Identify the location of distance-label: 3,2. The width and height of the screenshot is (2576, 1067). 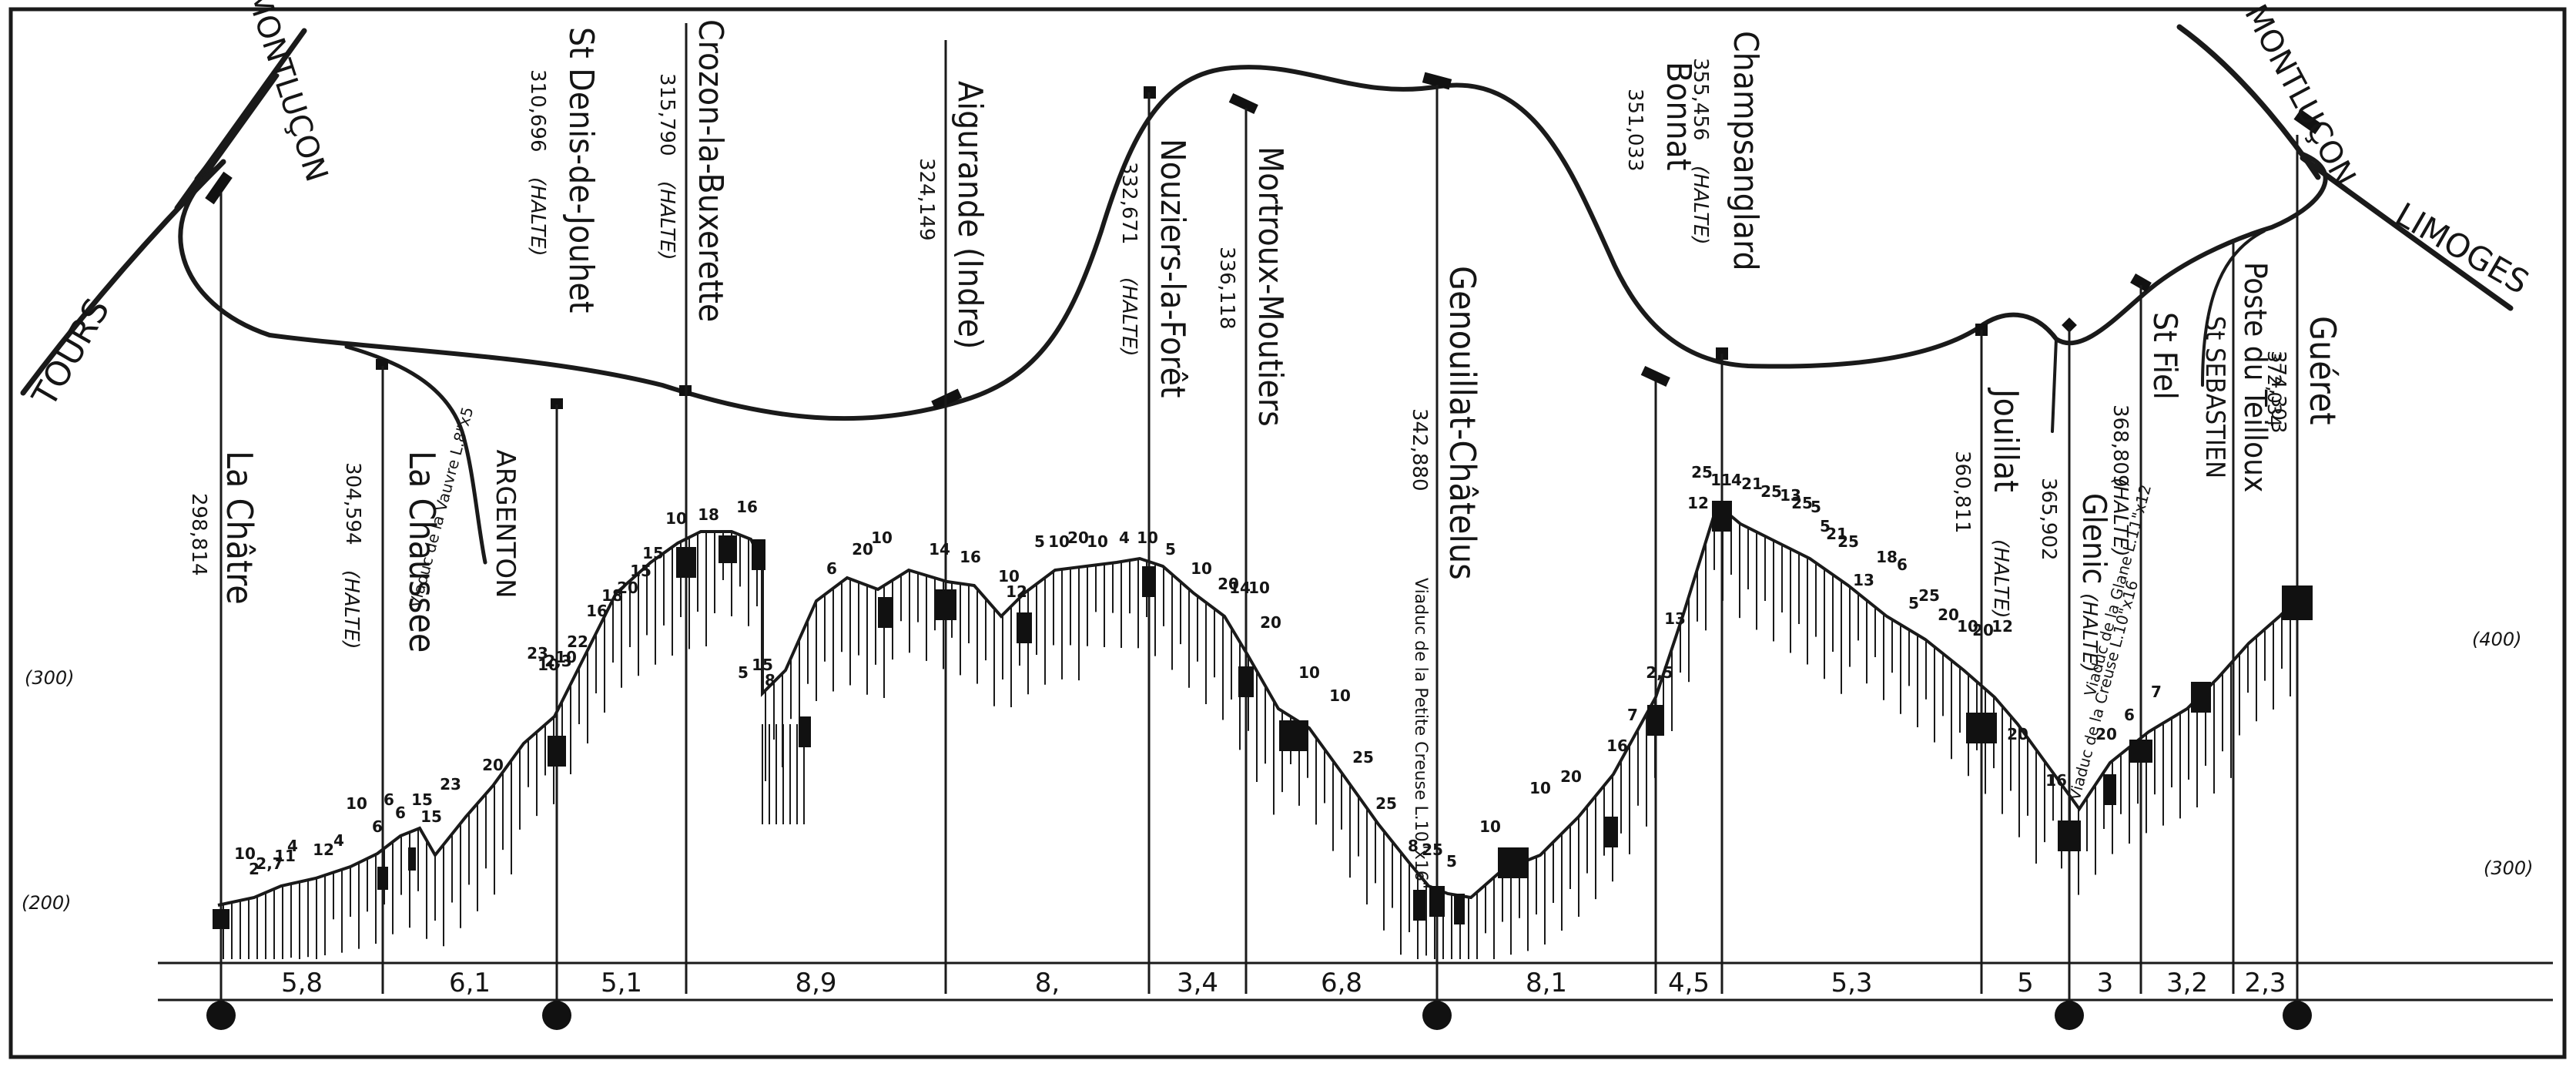
(2187, 983).